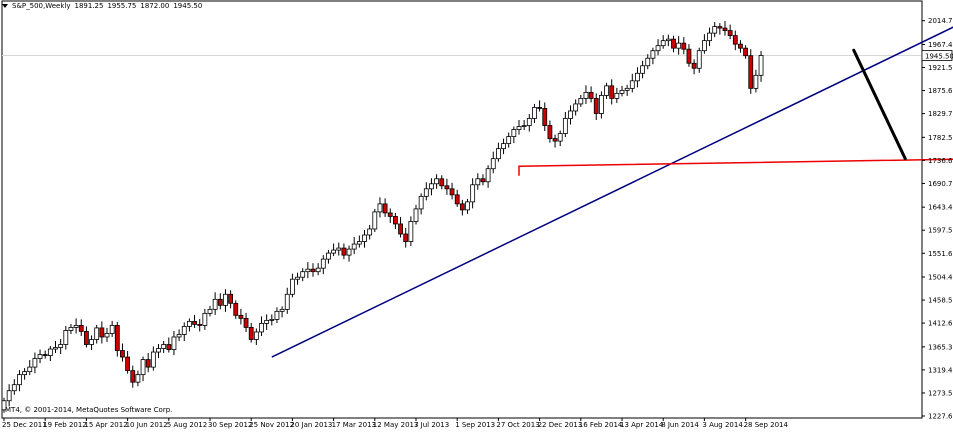 The image size is (953, 434). What do you see at coordinates (5, 6) in the screenshot?
I see `dropdown-triangle-icon` at bounding box center [5, 6].